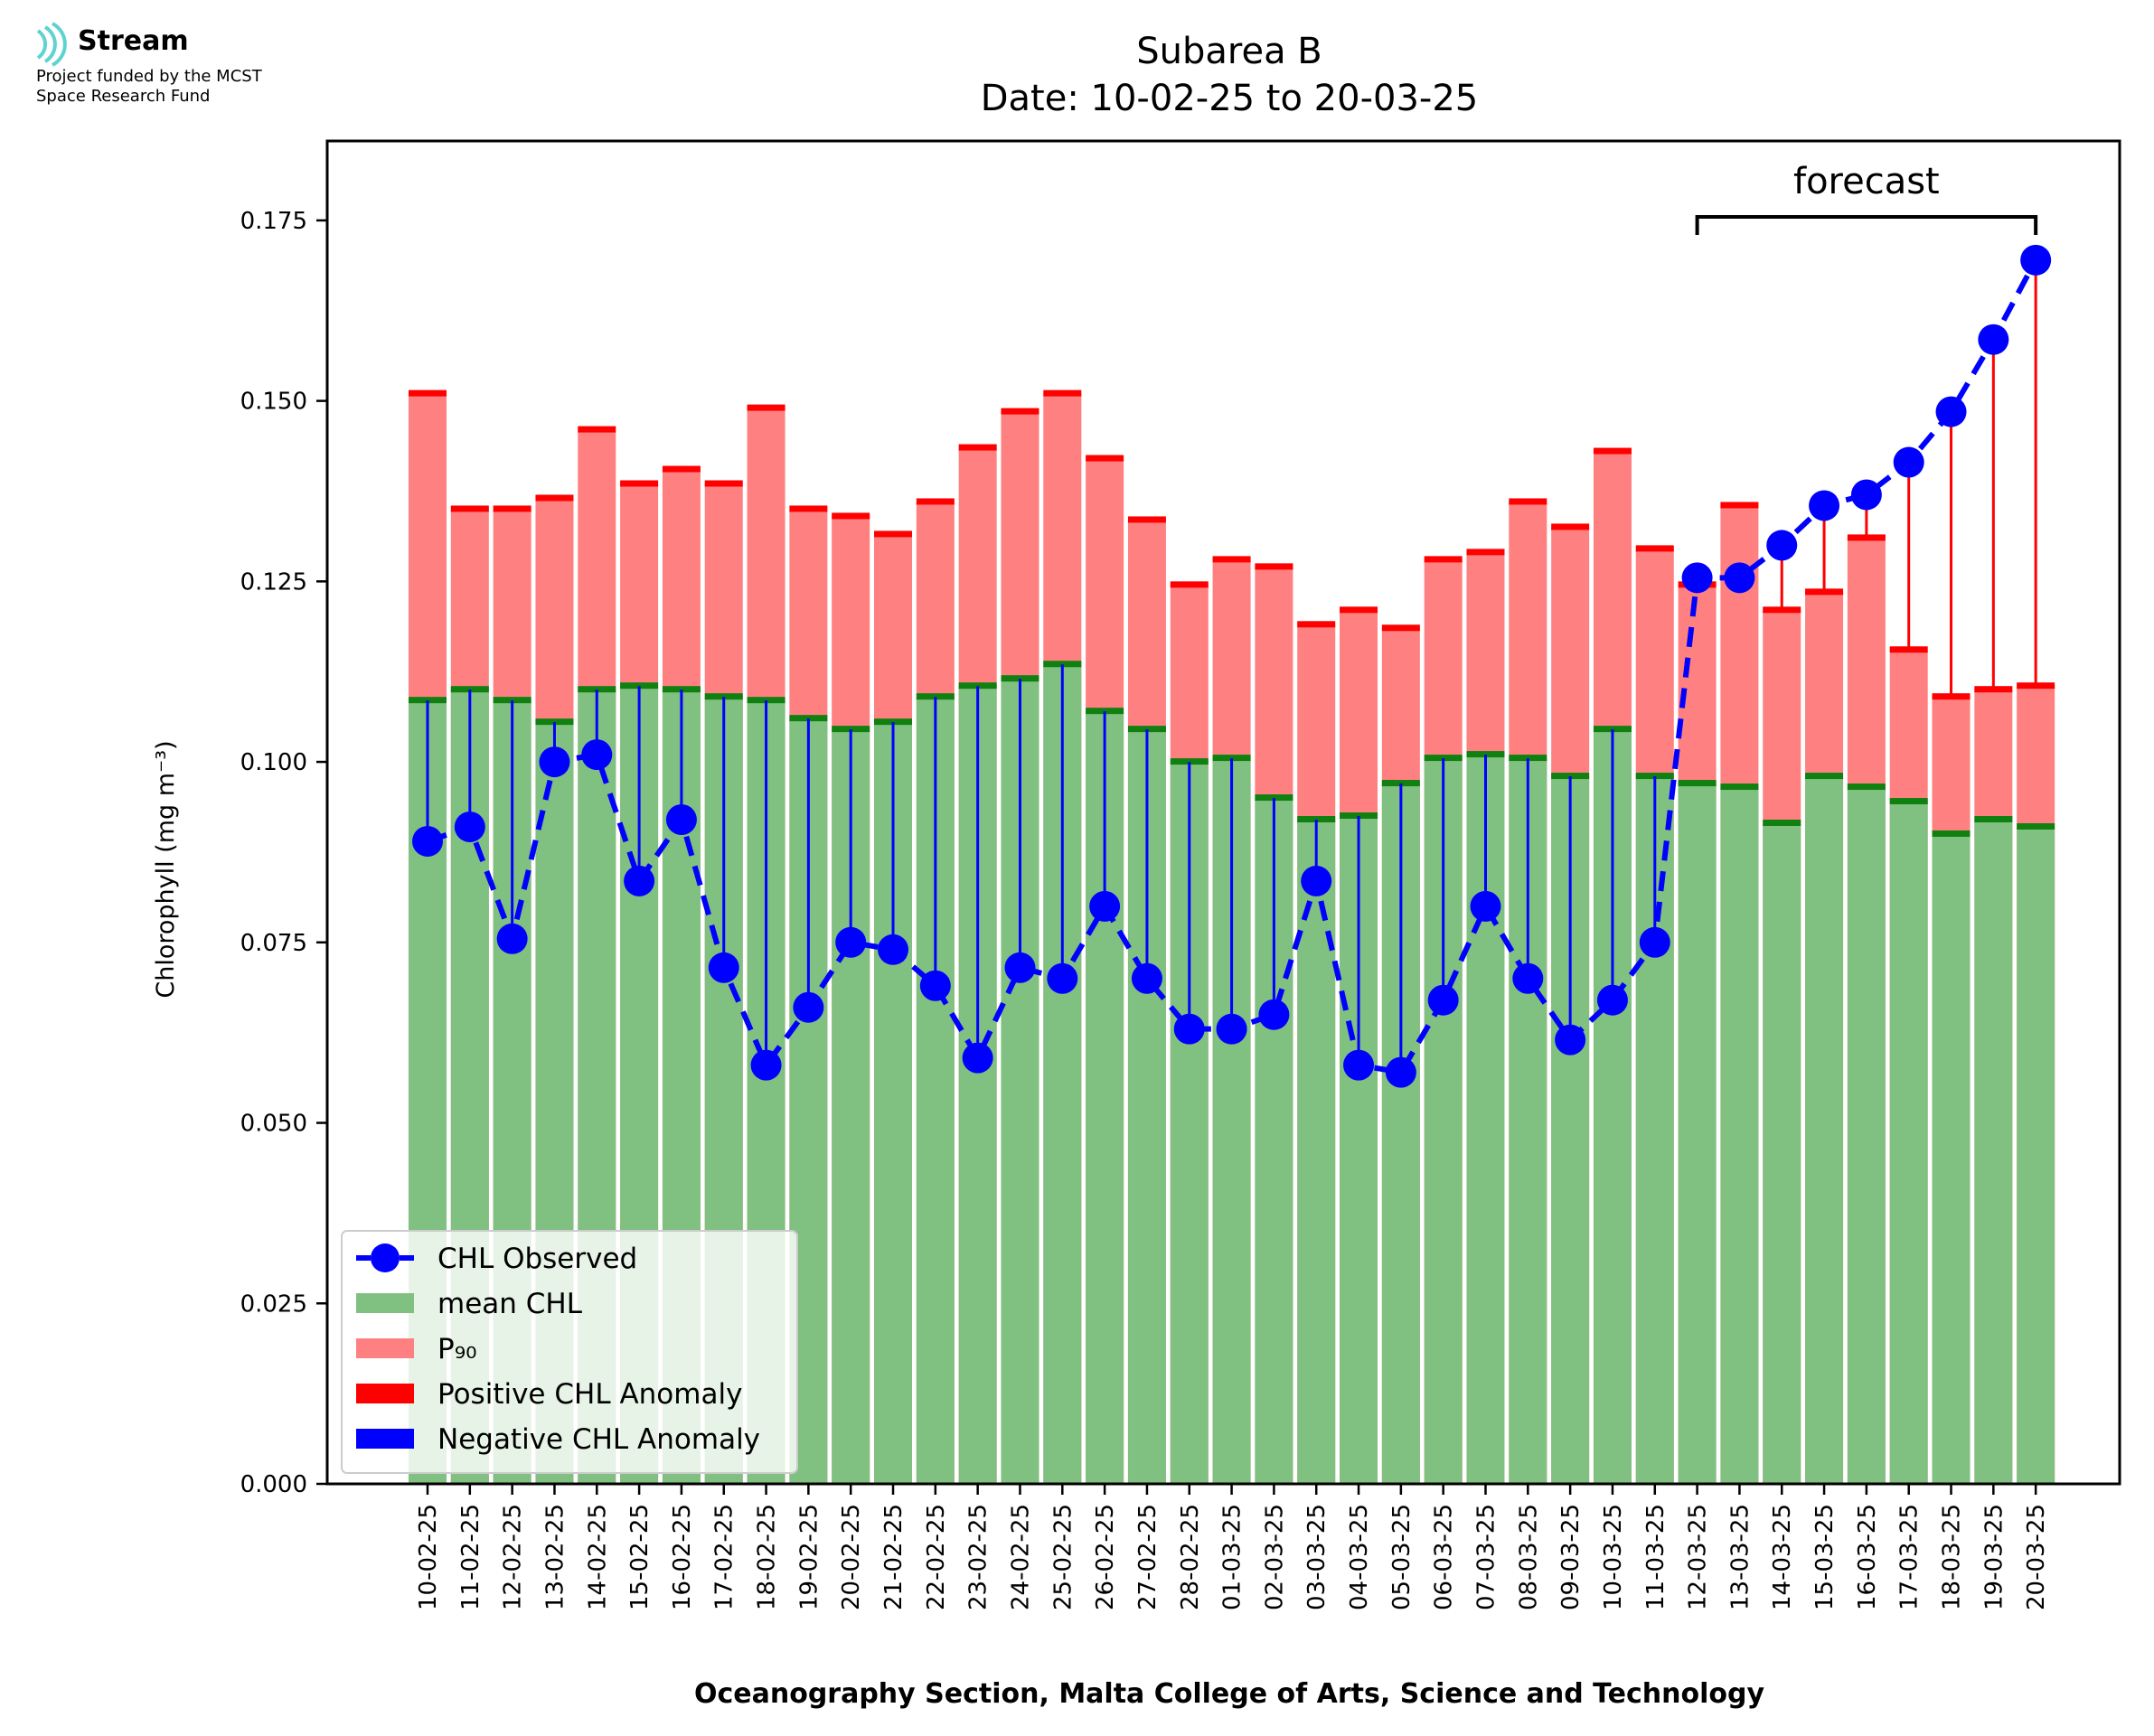 The image size is (2154, 1736). Describe the element at coordinates (597, 1557) in the screenshot. I see `x-tick-label: 14-02-25` at that location.